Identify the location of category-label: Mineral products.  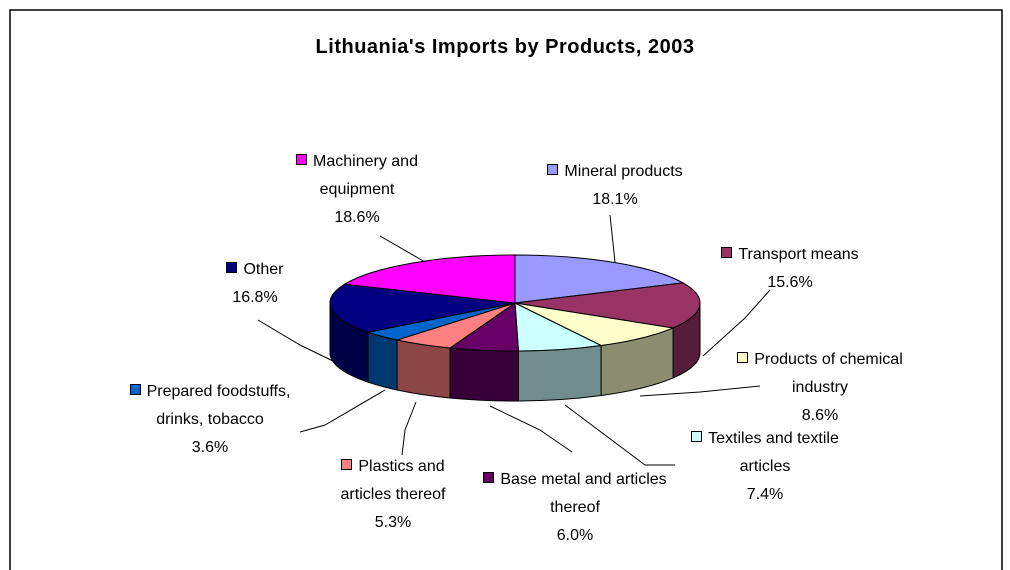
(623, 171).